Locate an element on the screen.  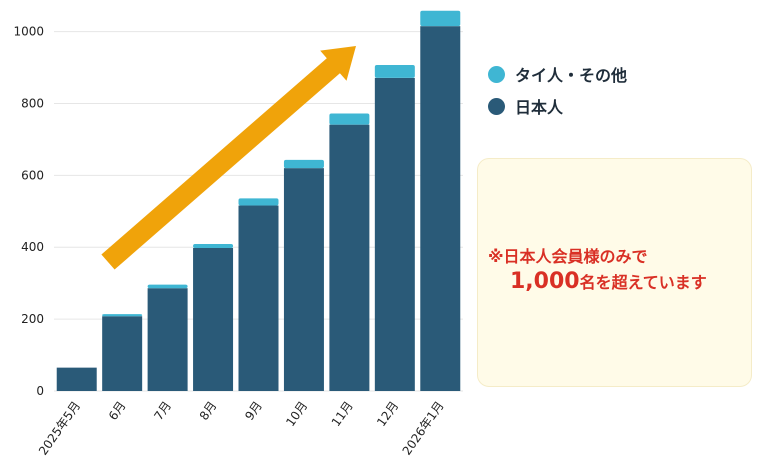
note-line-2: 1,000名を超えています is located at coordinates (608, 281).